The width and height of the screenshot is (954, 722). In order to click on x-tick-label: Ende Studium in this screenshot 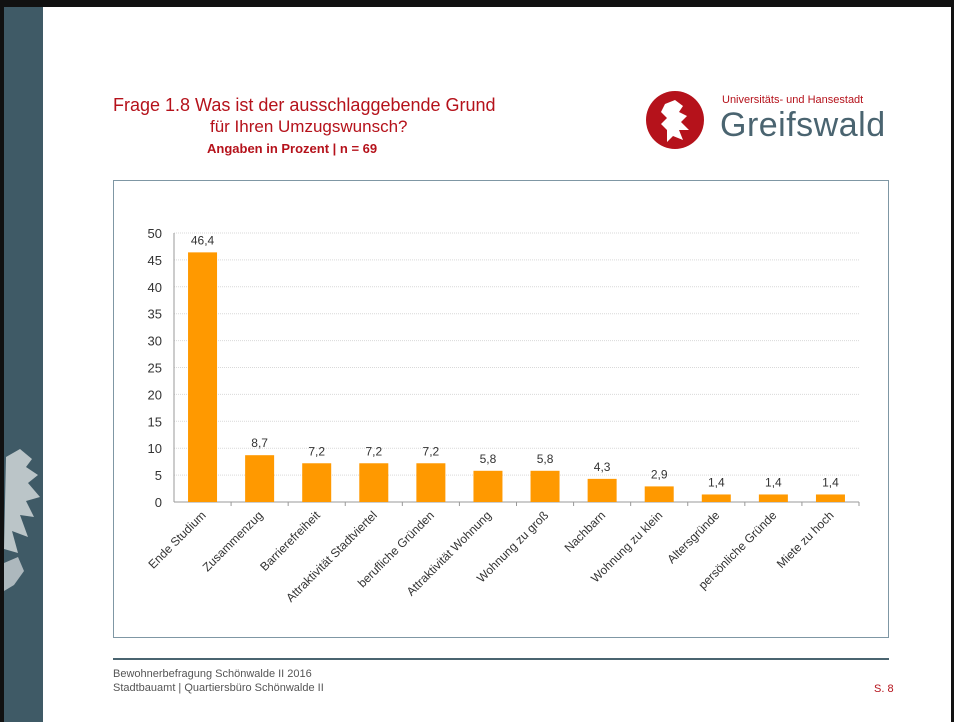, I will do `click(176, 539)`.